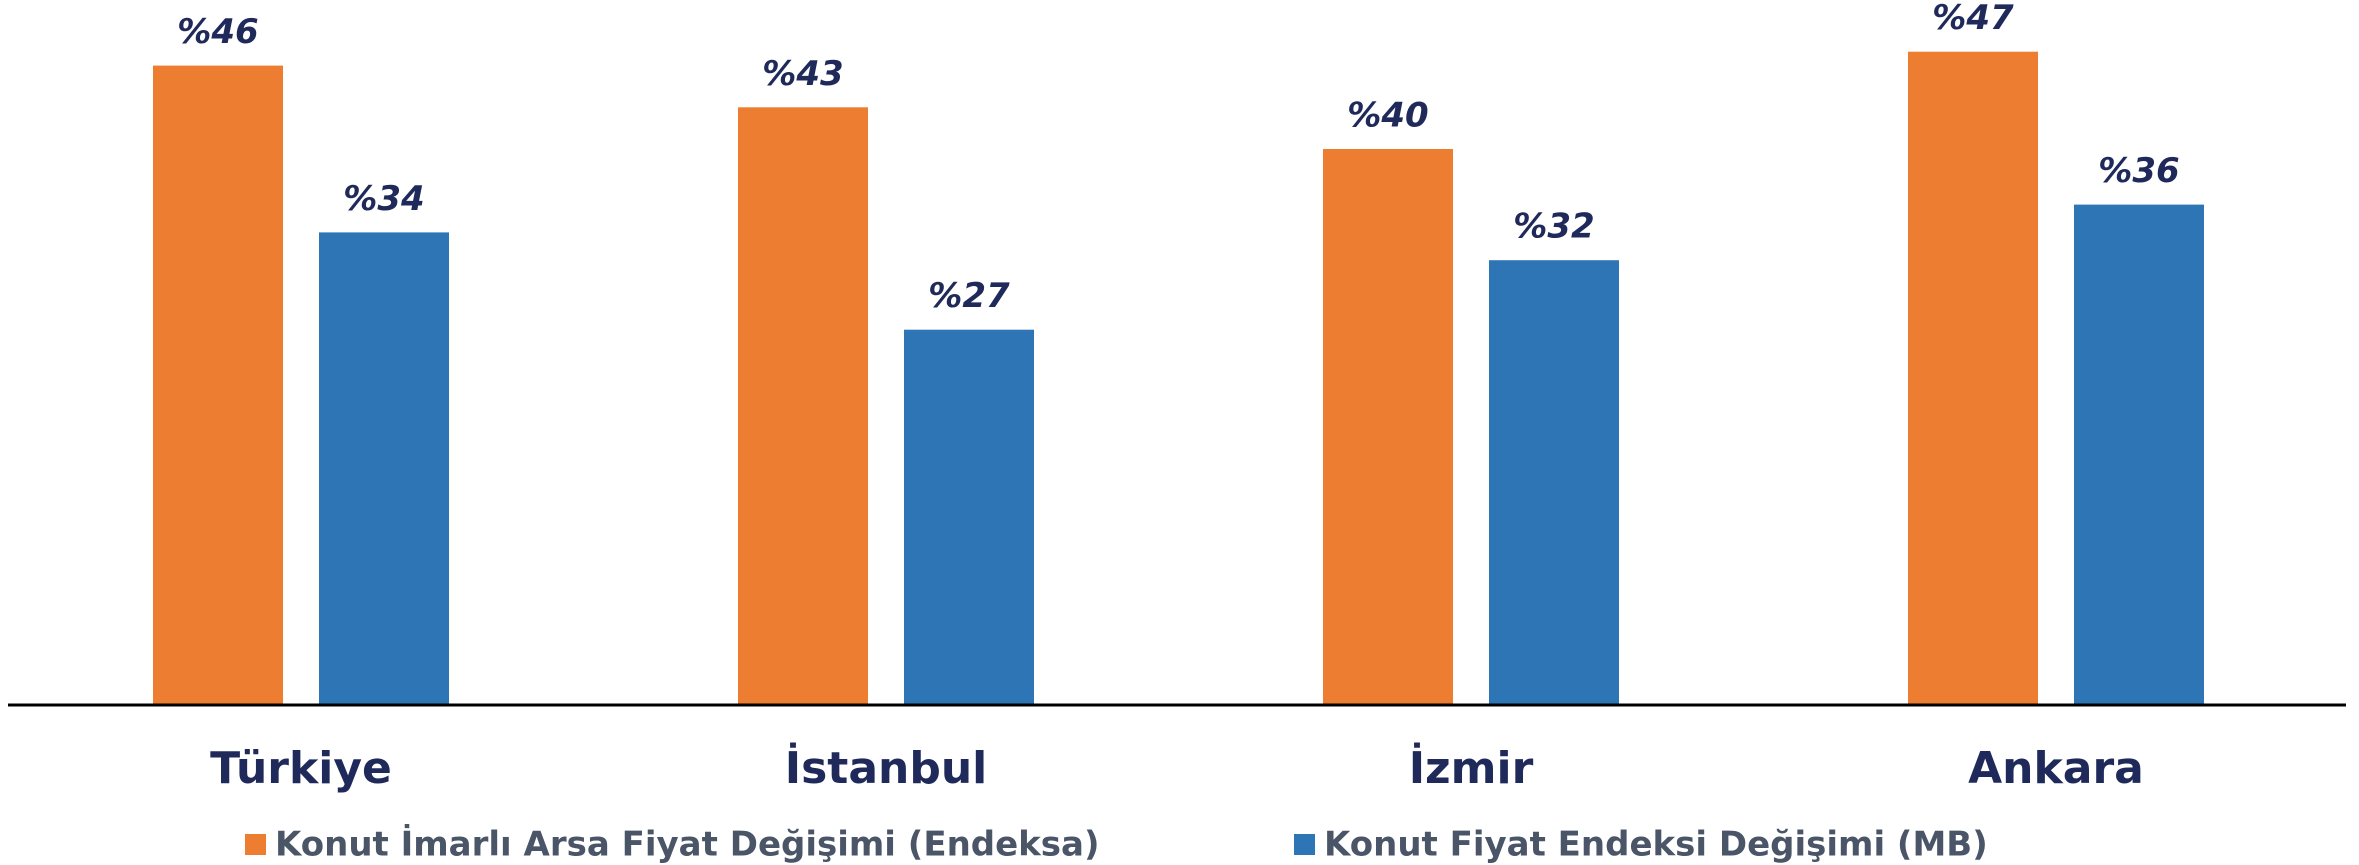 This screenshot has height=865, width=2359. What do you see at coordinates (1387, 116) in the screenshot?
I see `value-label: %40` at bounding box center [1387, 116].